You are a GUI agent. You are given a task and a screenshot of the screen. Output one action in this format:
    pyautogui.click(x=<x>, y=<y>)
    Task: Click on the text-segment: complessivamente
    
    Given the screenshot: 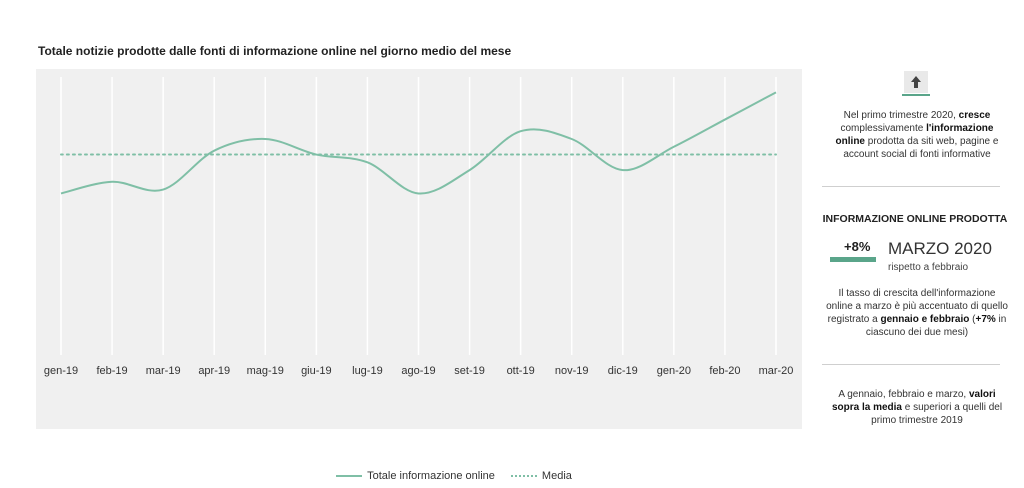 What is the action you would take?
    pyautogui.click(x=883, y=128)
    